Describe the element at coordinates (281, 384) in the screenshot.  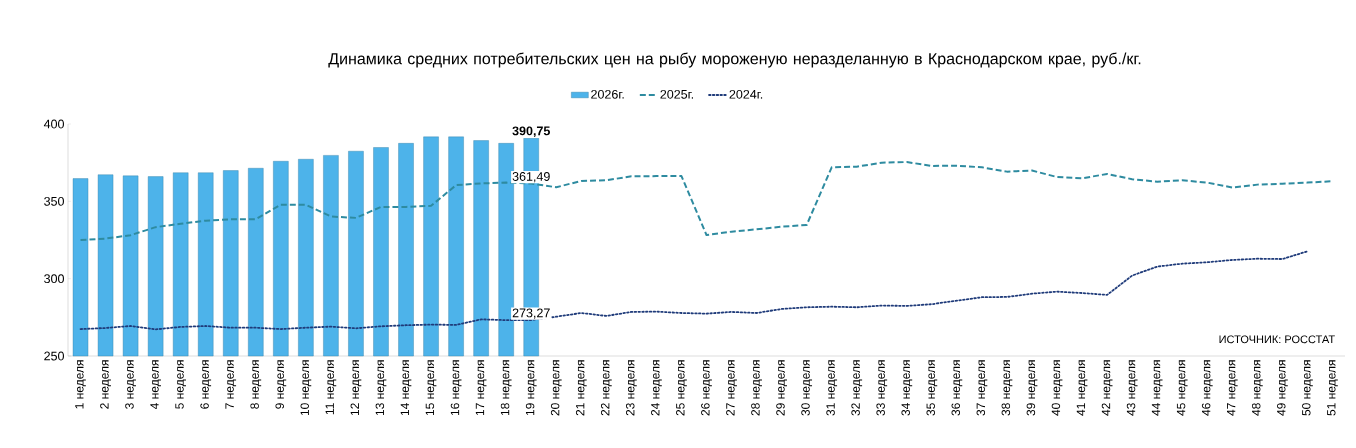
I see `x-tick-label: 9 неделя` at that location.